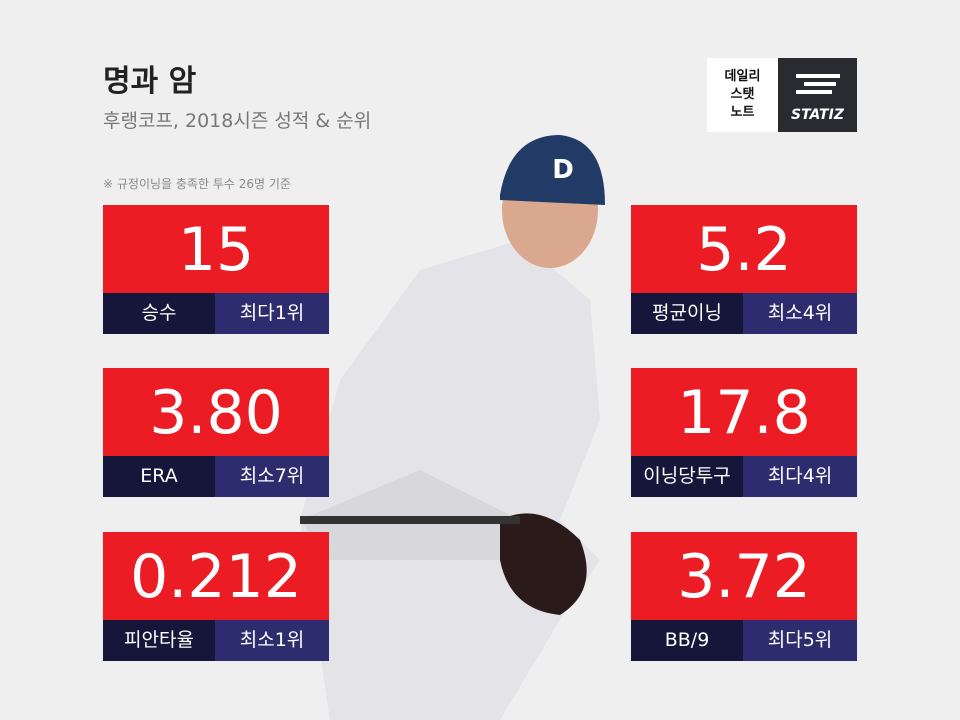  I want to click on stat-card: 15 승수 최다1위, so click(216, 269).